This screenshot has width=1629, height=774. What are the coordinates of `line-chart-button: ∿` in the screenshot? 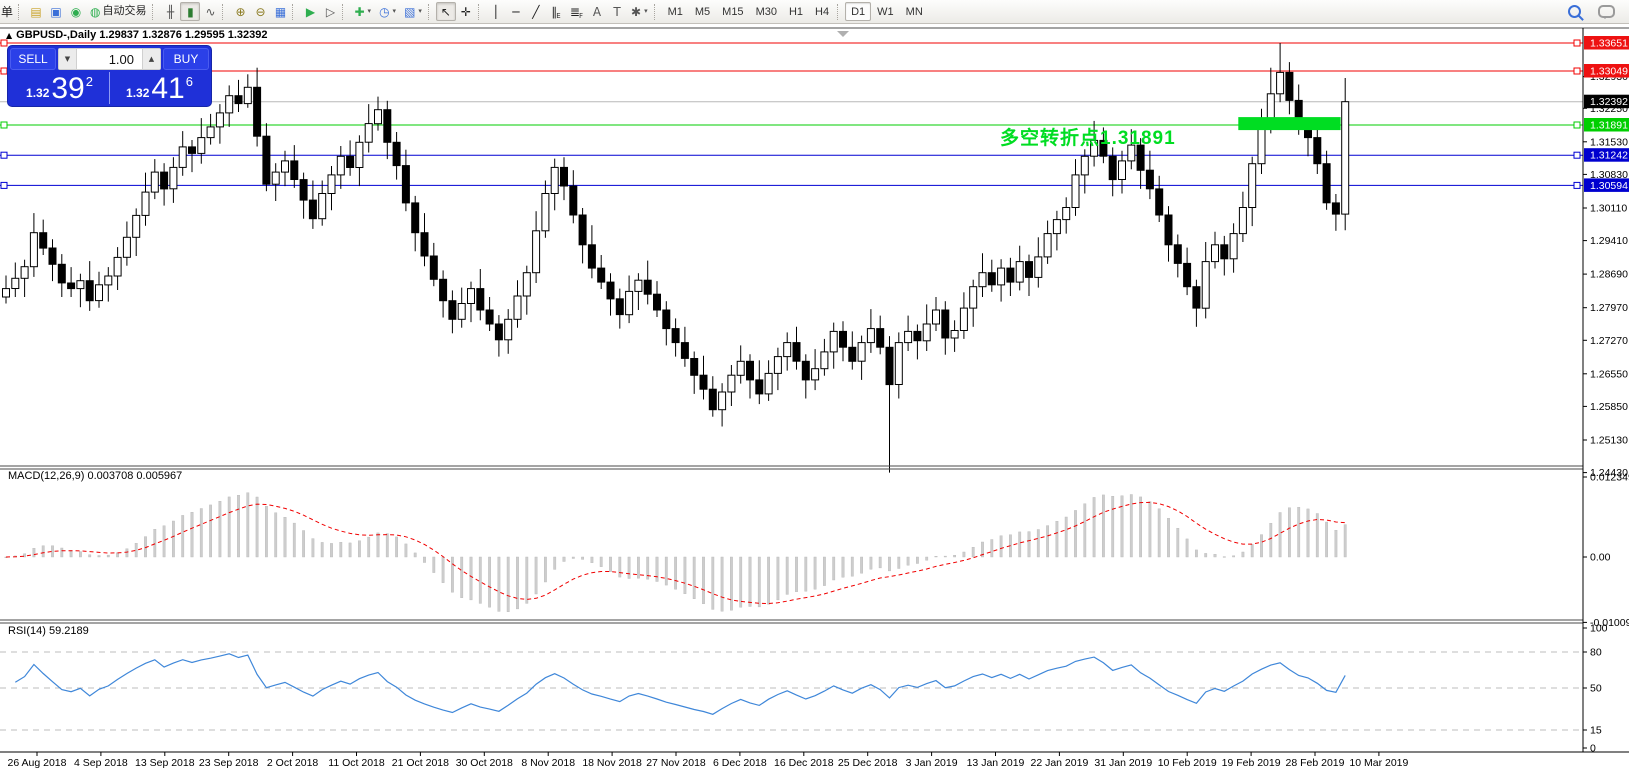 It's located at (210, 11).